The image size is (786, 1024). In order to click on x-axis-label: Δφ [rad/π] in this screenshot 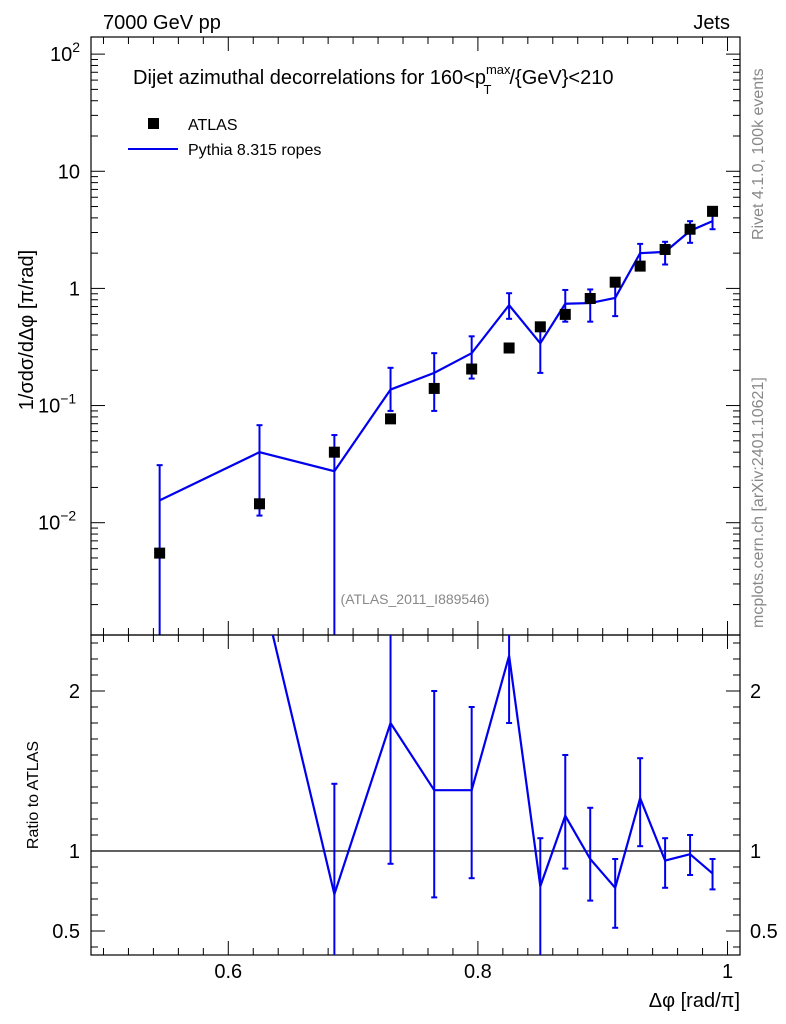, I will do `click(694, 1001)`.